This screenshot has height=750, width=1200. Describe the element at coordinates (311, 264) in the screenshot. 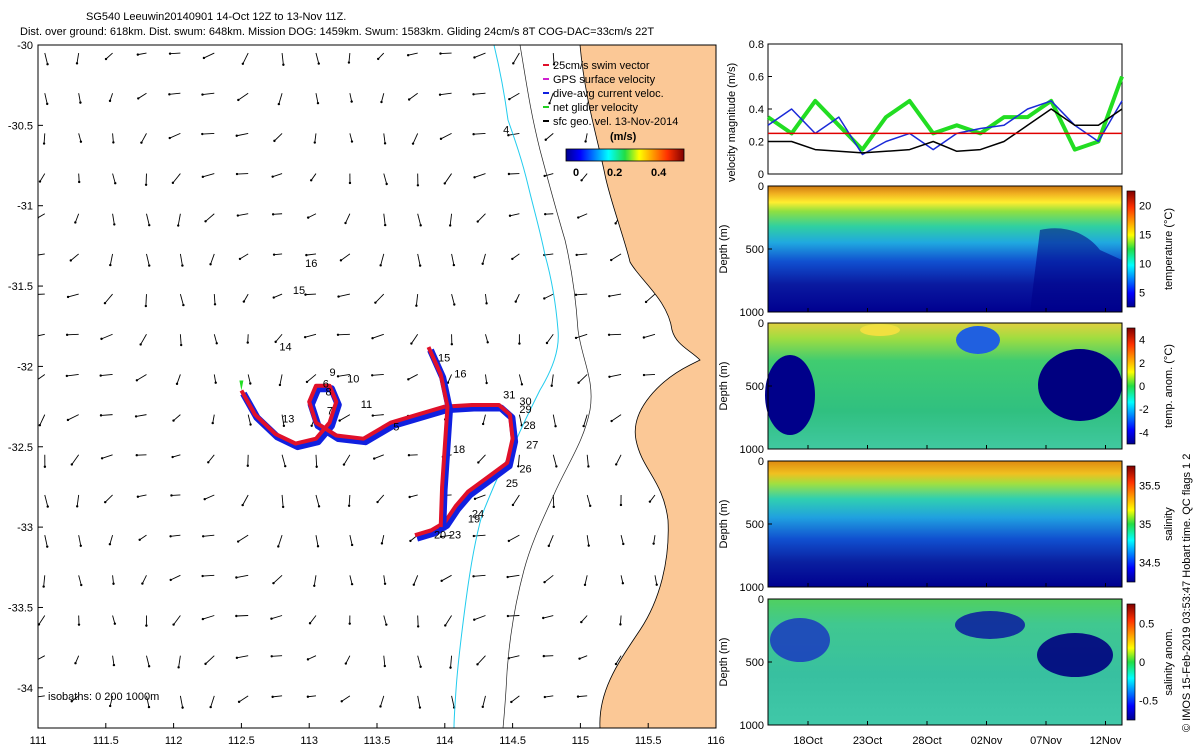

I see `day-label-1: 16` at that location.